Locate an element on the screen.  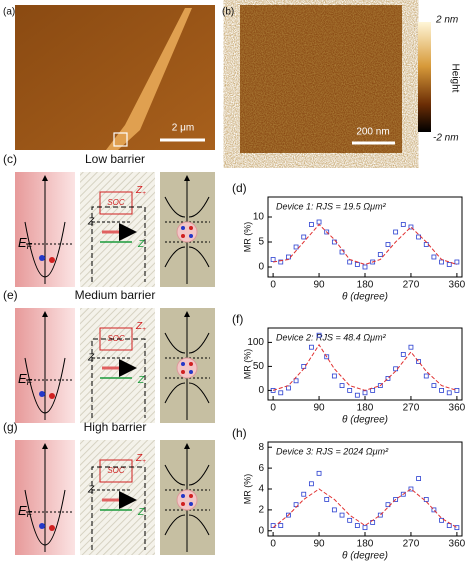
annotation: Device 1: RJS = 19.5 Ωμm² is located at coordinates (331, 206).